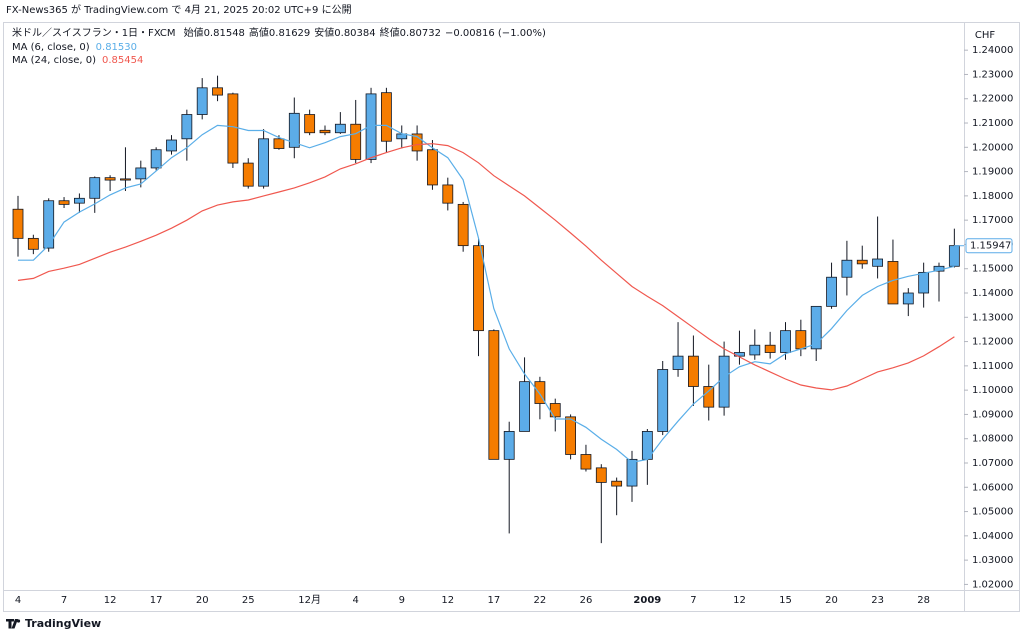 The height and width of the screenshot is (638, 1024). Describe the element at coordinates (992, 342) in the screenshot. I see `y-tick-label: 1.12000` at that location.